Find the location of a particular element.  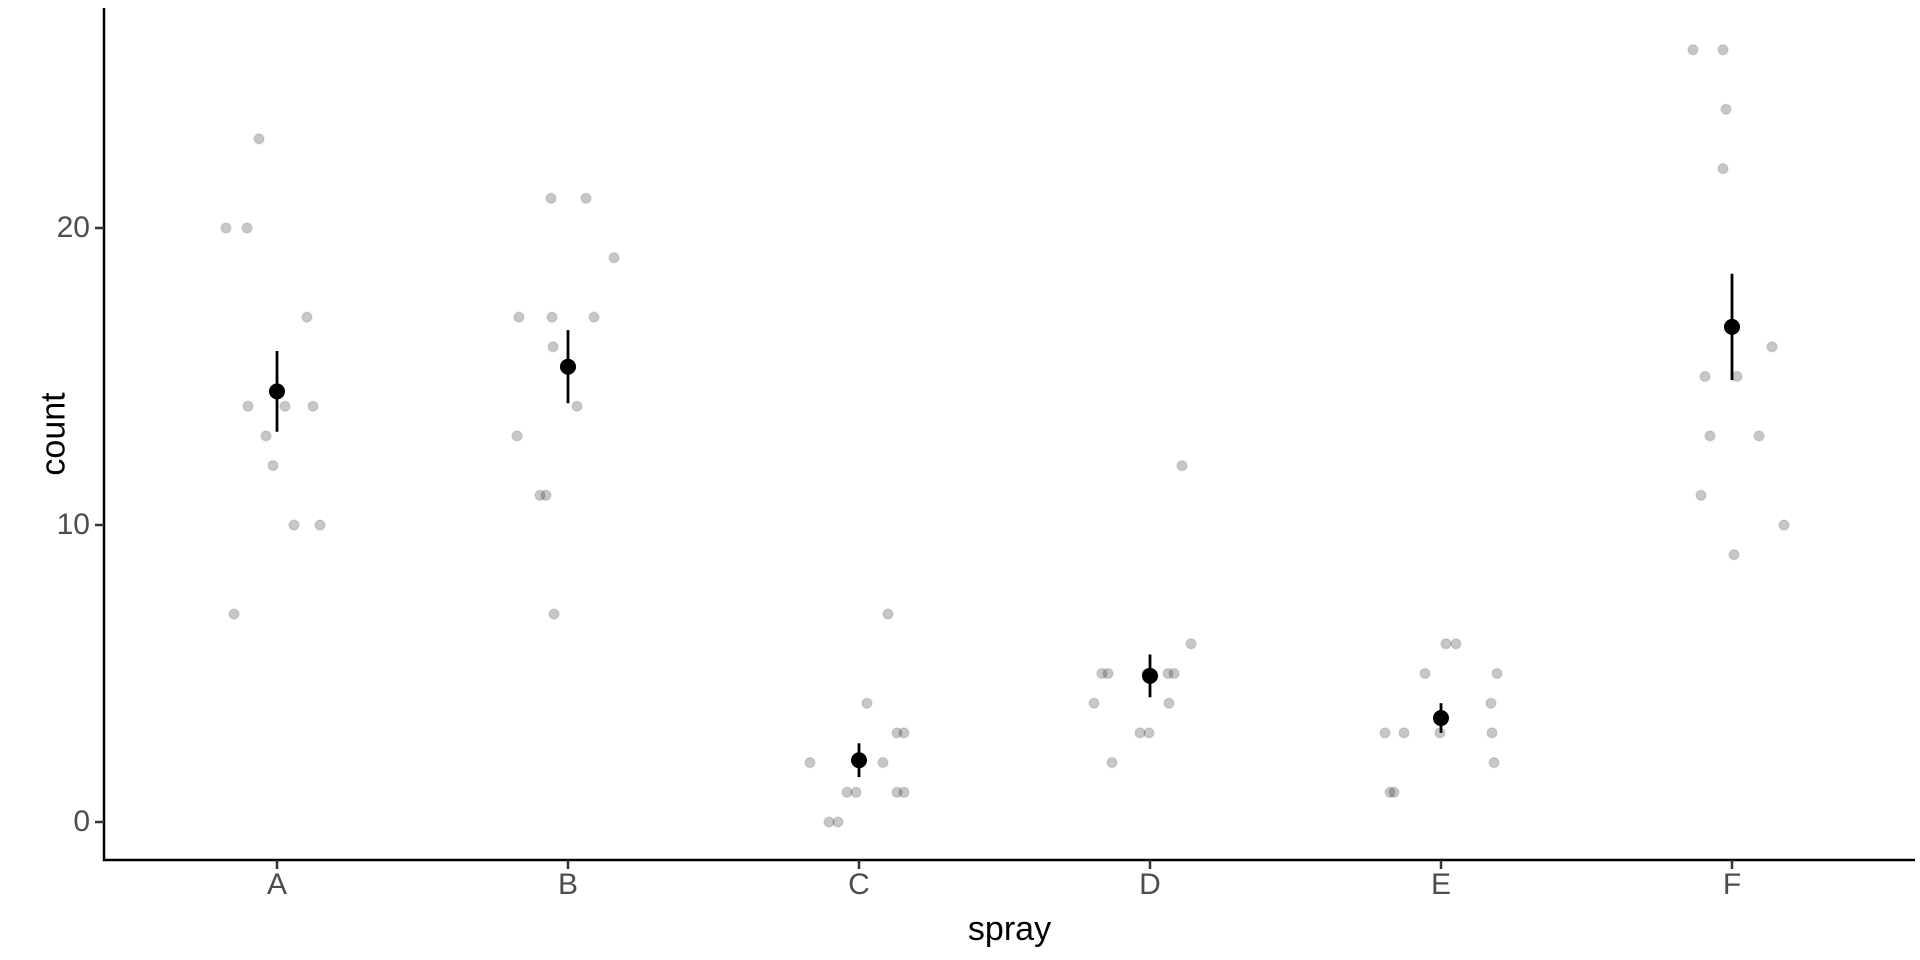

y-axis-title: count is located at coordinates (53, 434).